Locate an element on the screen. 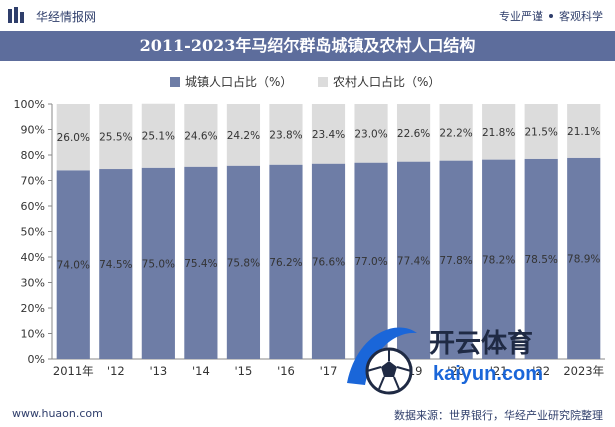 This screenshot has height=427, width=615. x-tick-label: 2023年 is located at coordinates (583, 371).